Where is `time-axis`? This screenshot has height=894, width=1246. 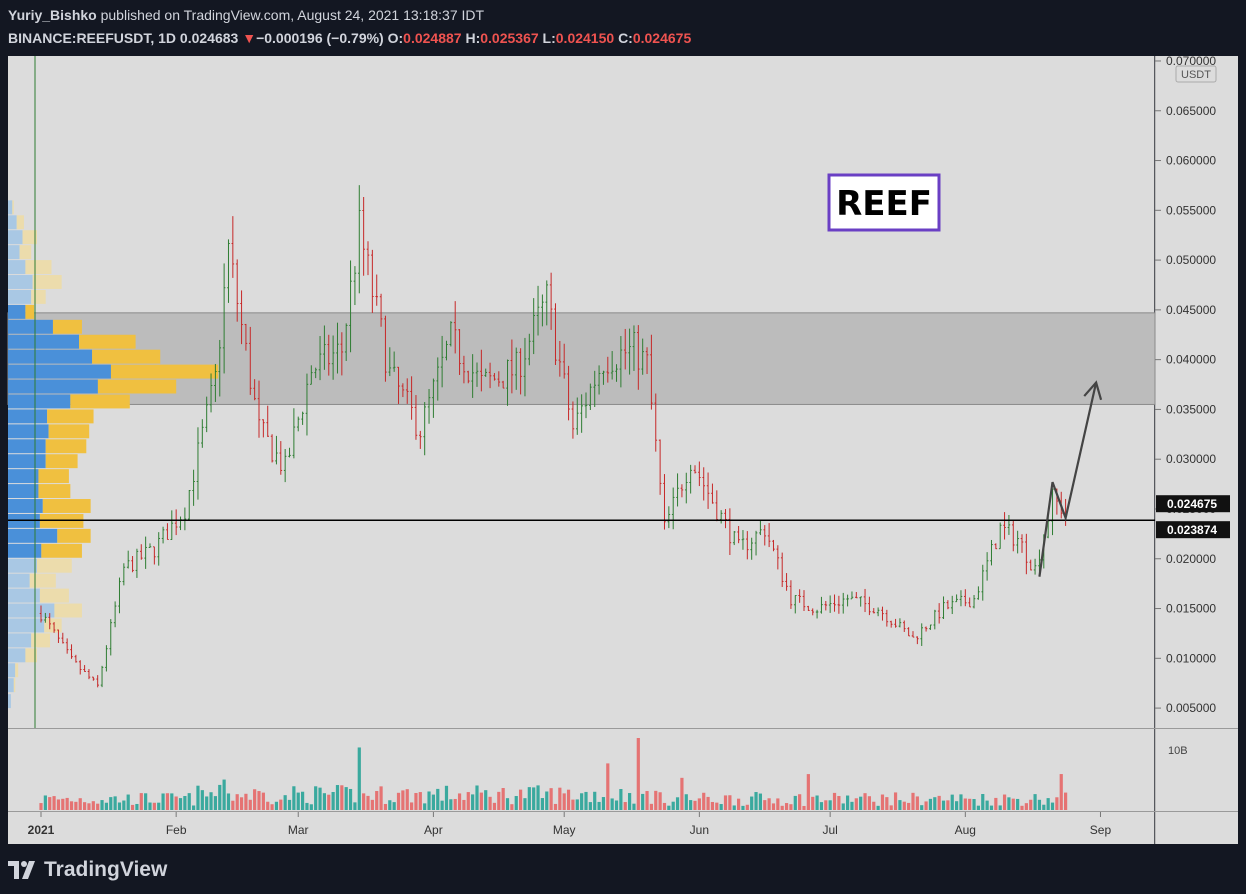
time-axis is located at coordinates (581, 828).